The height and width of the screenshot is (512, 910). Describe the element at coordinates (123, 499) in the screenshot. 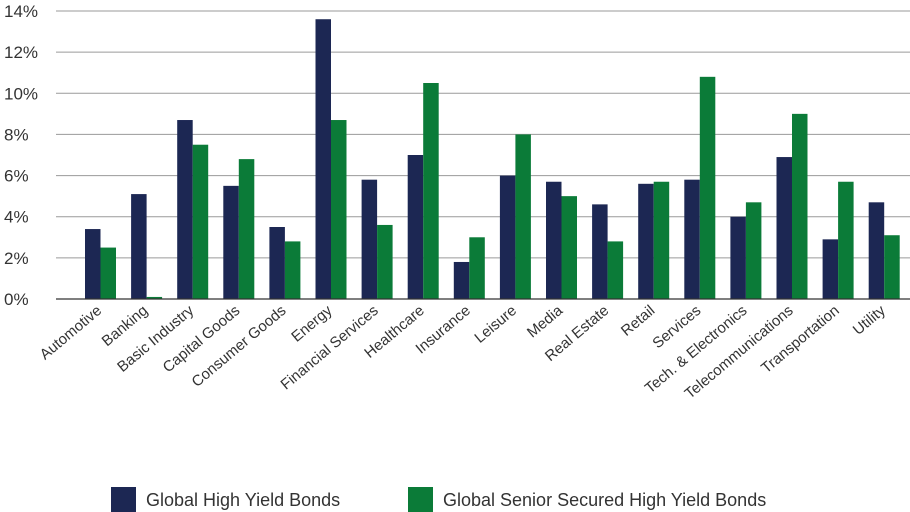

I see `legend-swatch-high-yield` at that location.